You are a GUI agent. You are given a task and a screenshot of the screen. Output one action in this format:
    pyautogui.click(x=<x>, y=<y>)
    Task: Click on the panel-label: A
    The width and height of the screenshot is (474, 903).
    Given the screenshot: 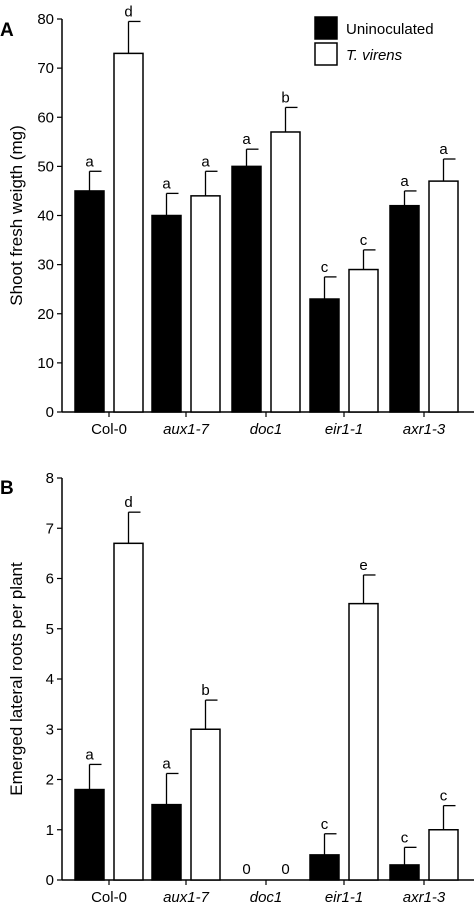 What is the action you would take?
    pyautogui.click(x=7, y=30)
    